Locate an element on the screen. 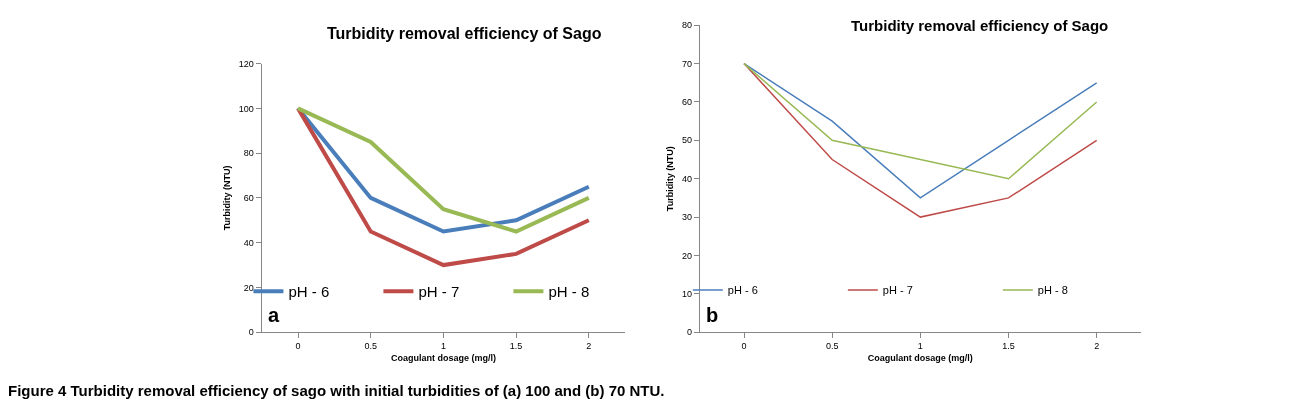  y-tick-label: 70 is located at coordinates (687, 63).